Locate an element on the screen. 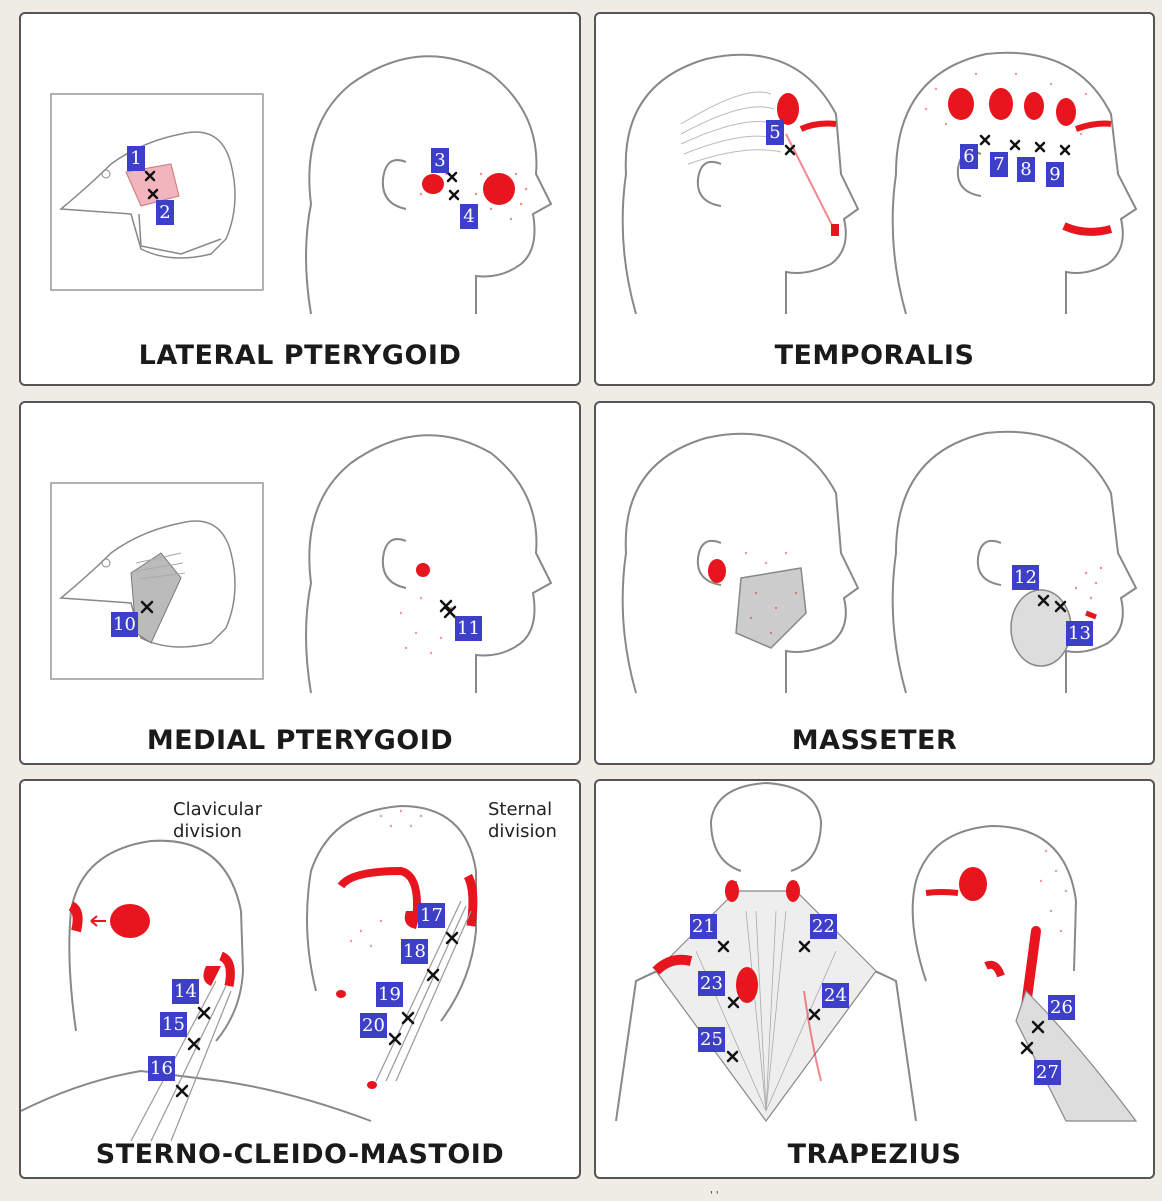 The image size is (1162, 1201). temporalis-illustration is located at coordinates (879, 183).